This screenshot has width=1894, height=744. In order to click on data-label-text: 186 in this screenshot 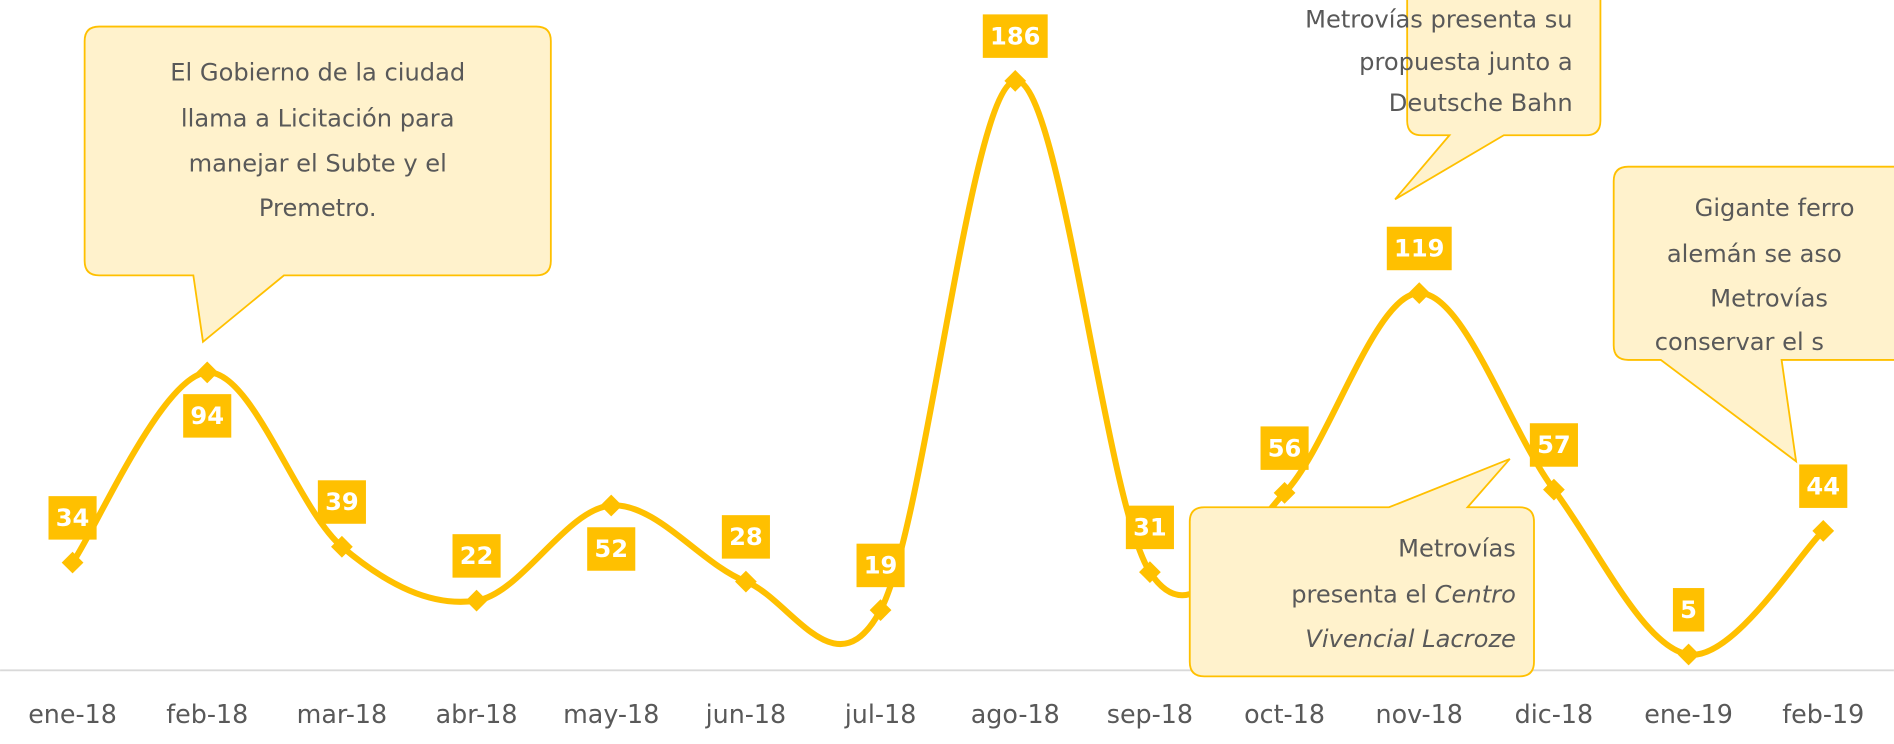, I will do `click(1015, 36)`.